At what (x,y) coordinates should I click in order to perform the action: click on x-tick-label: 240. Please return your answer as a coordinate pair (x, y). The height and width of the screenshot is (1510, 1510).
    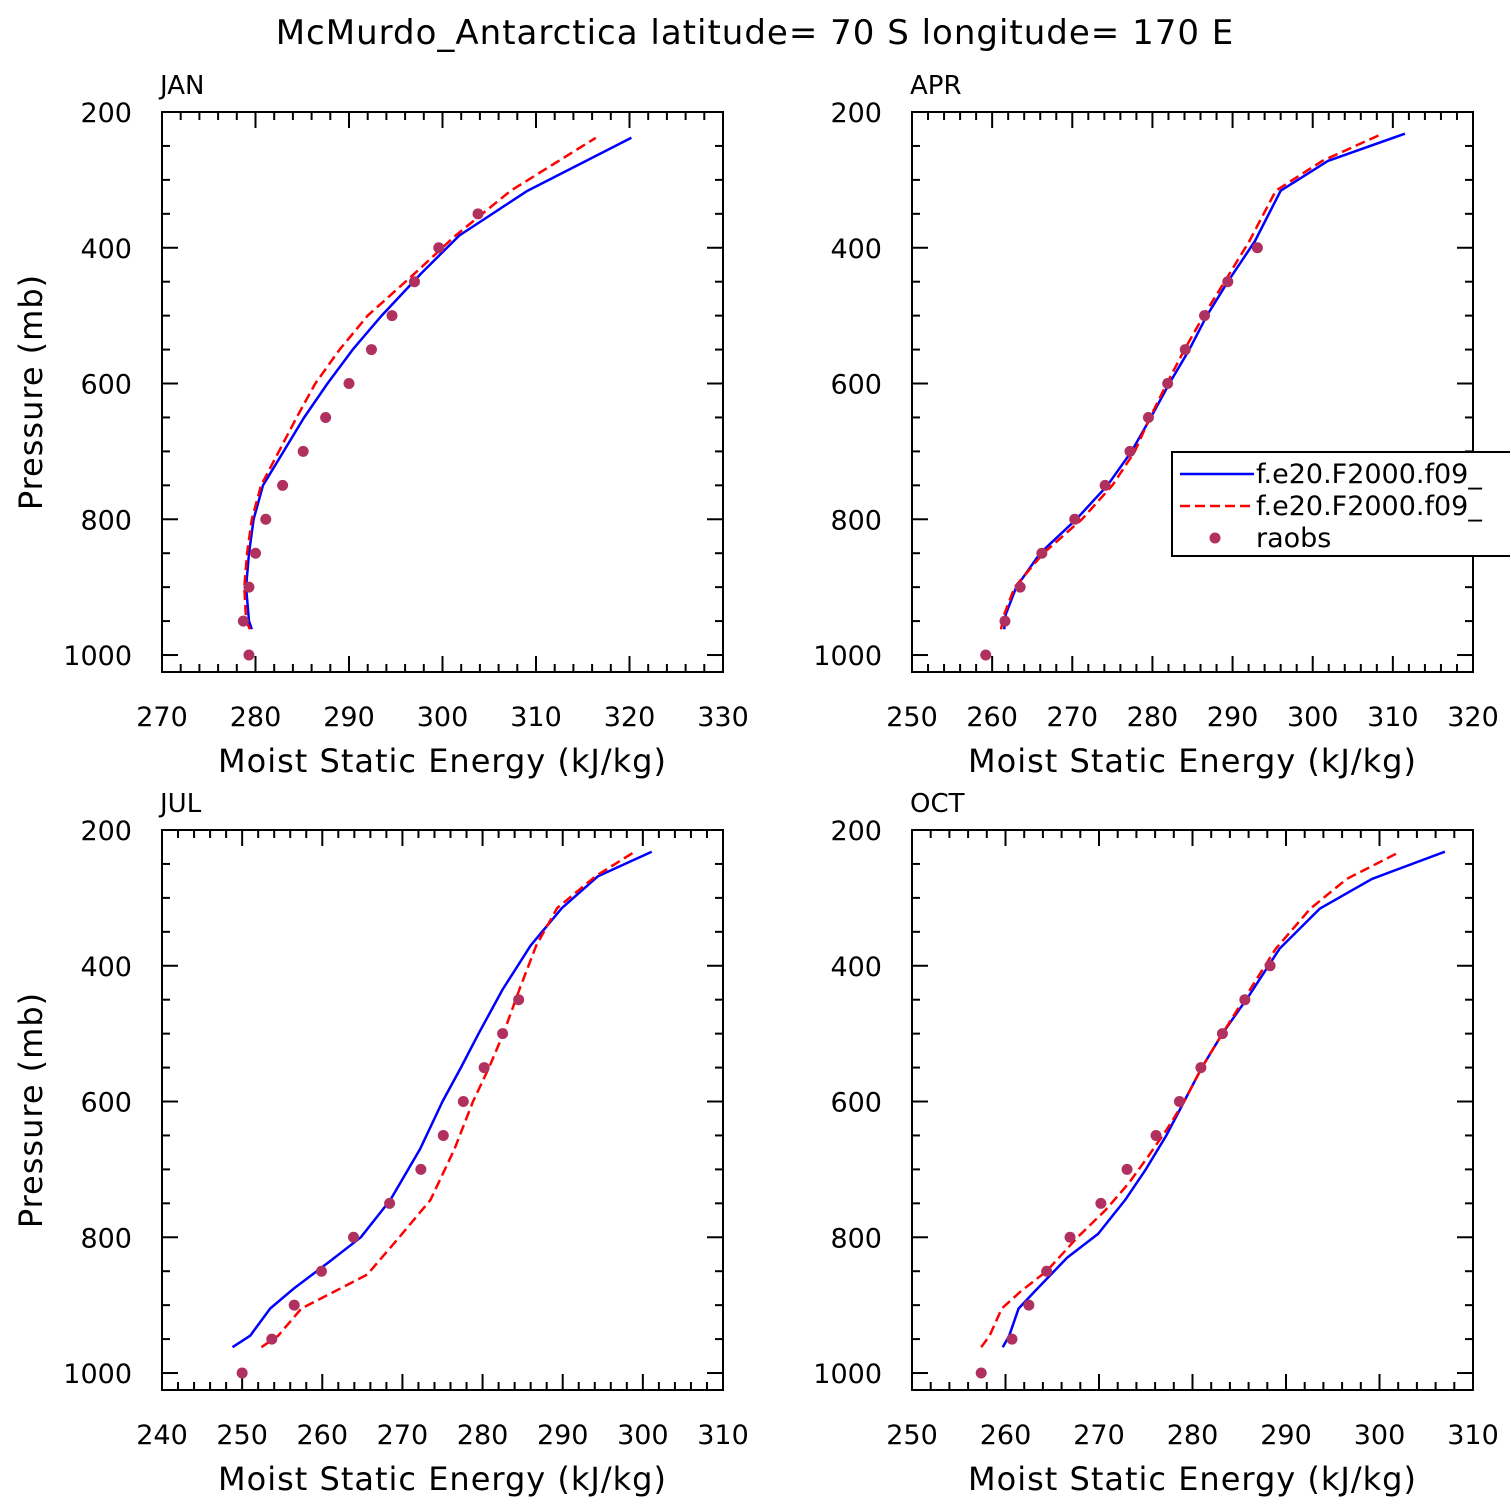
    Looking at the image, I should click on (162, 1435).